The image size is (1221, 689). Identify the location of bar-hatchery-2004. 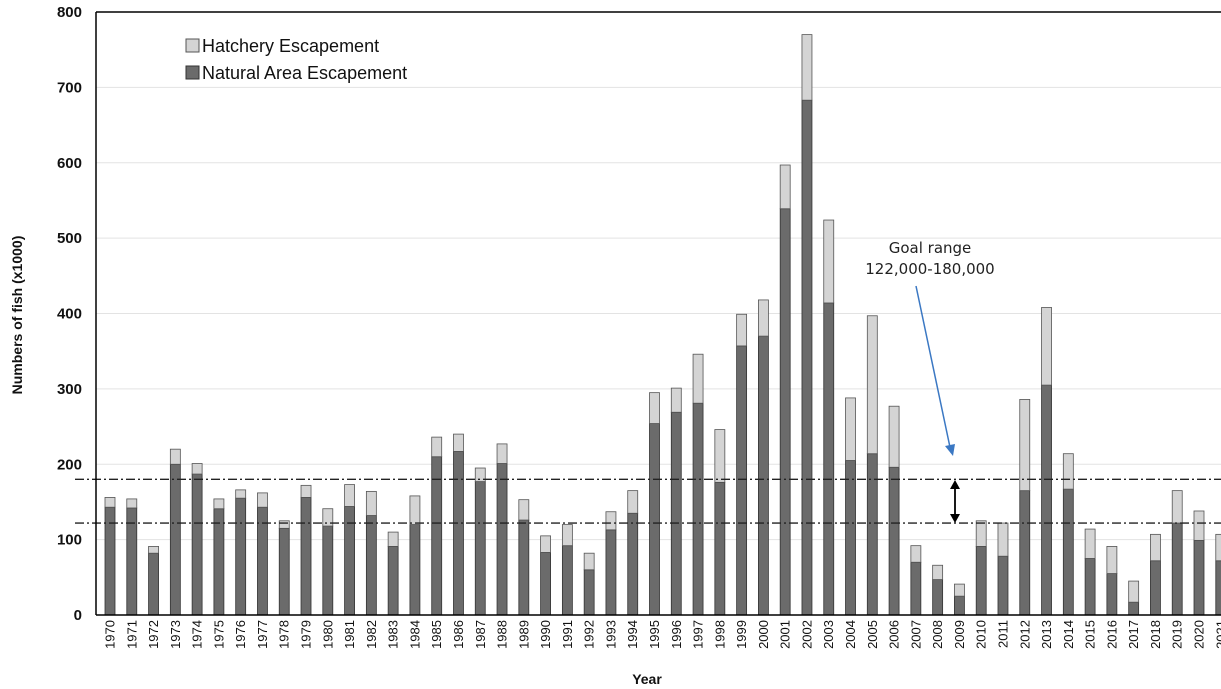
(850, 429).